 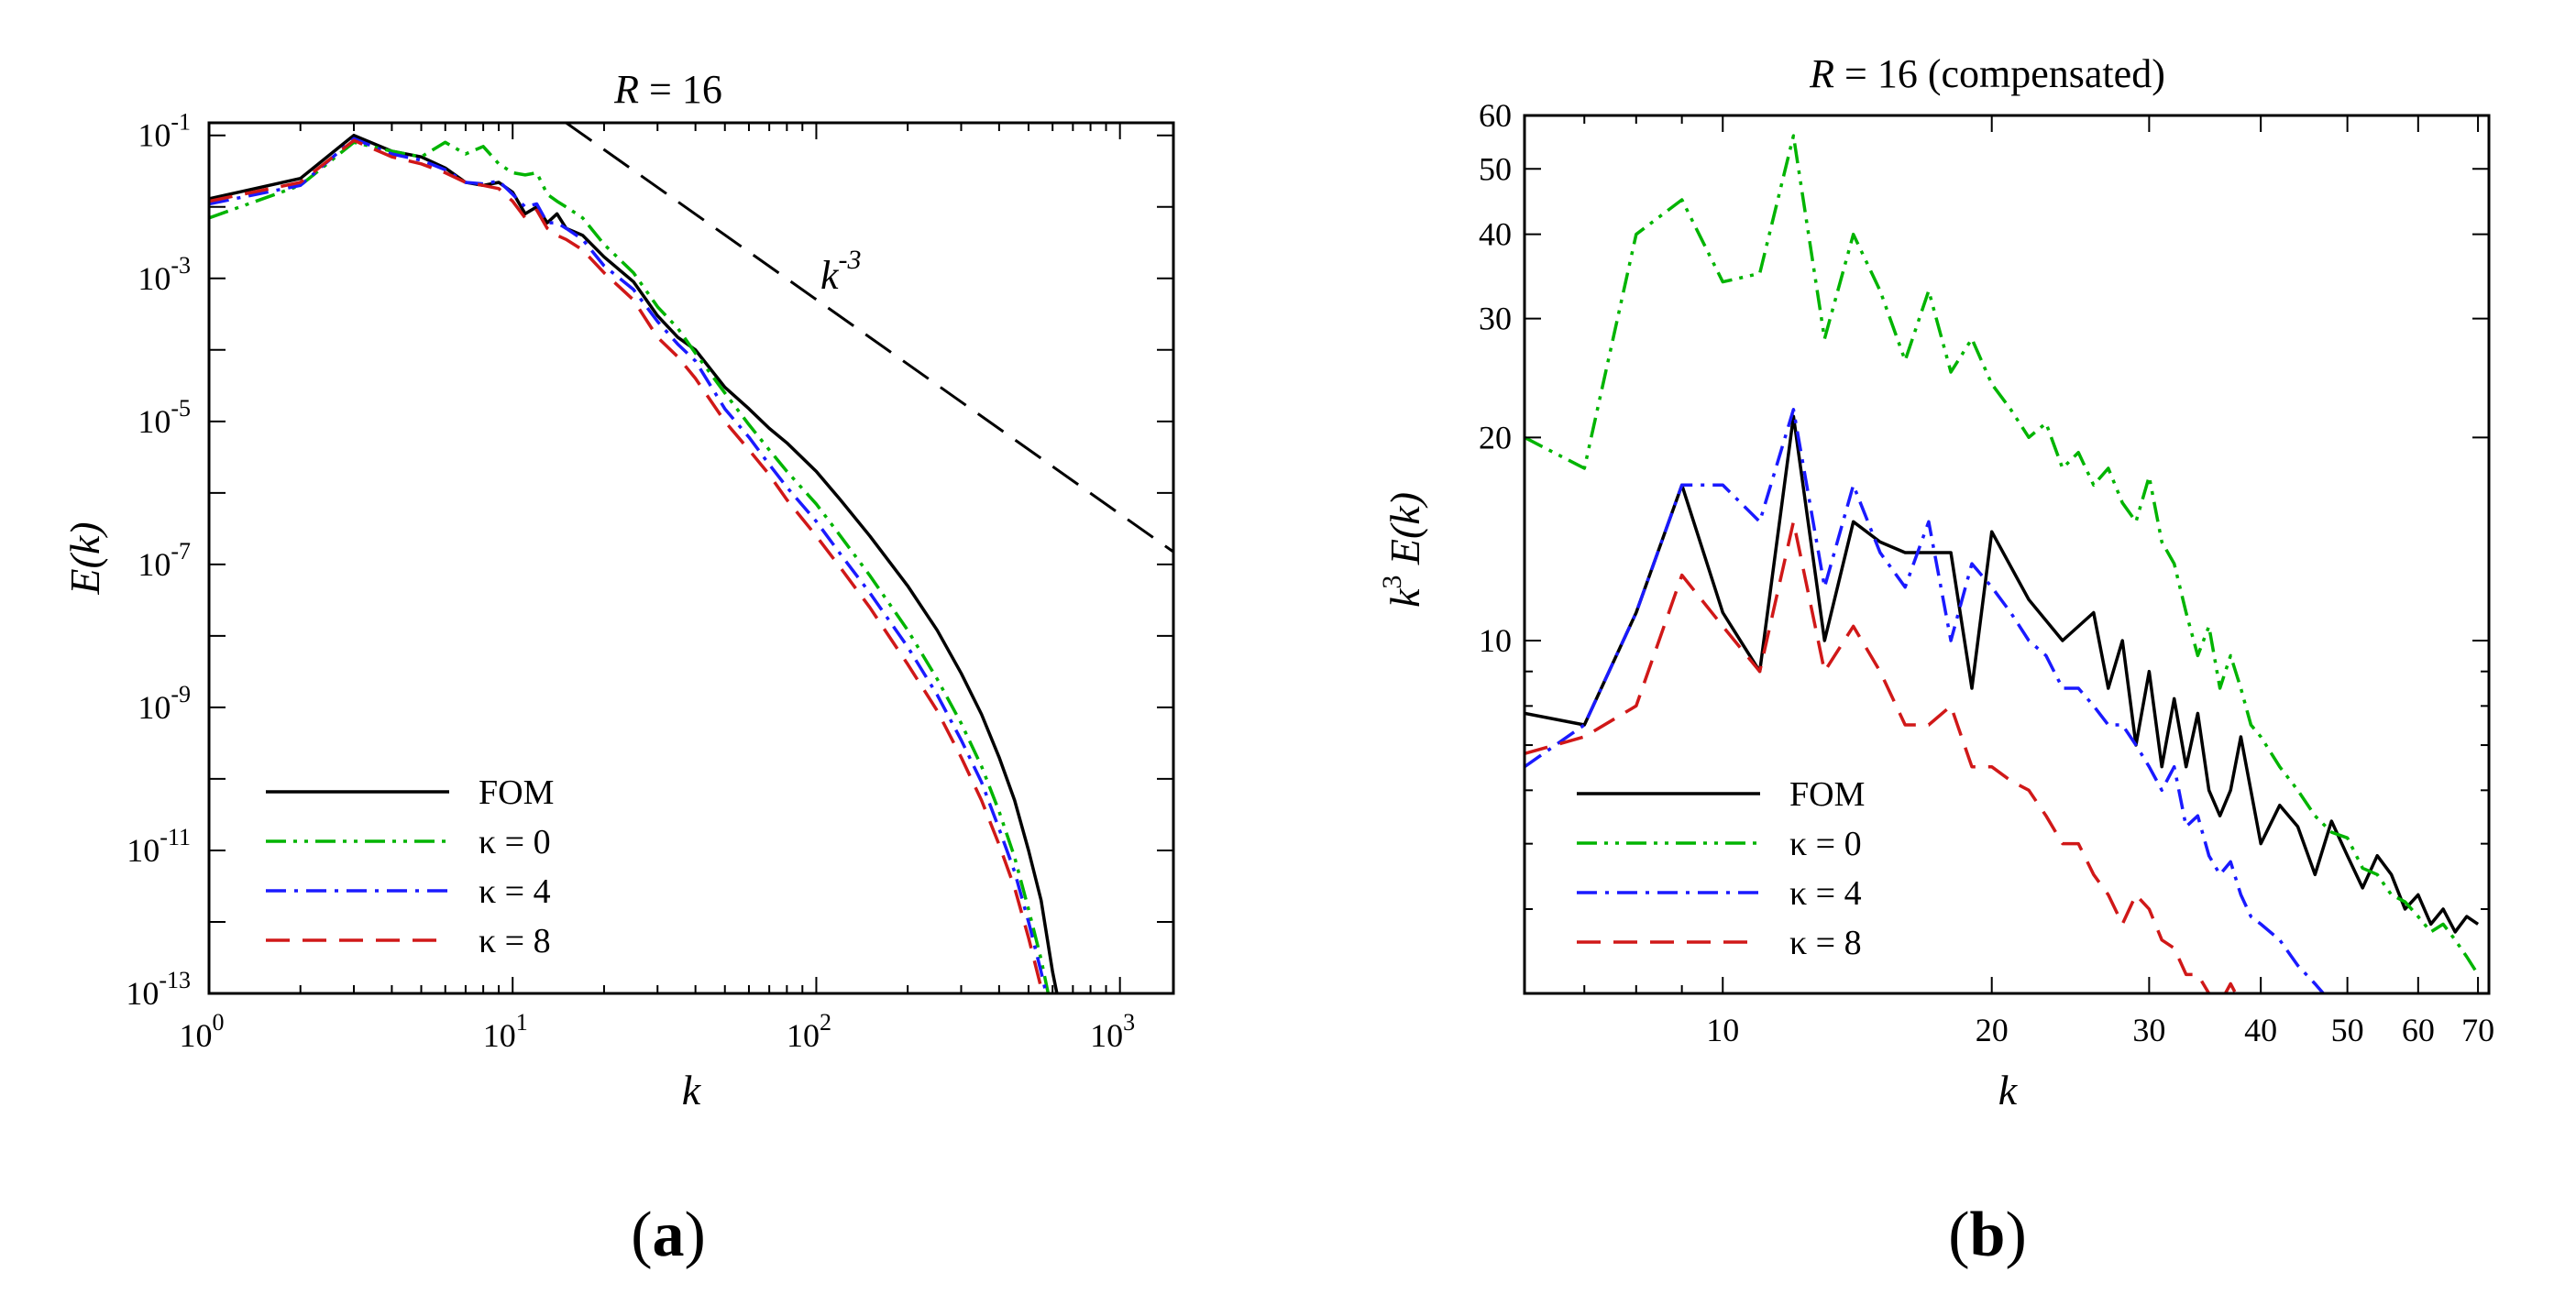 What do you see at coordinates (1992, 1030) in the screenshot?
I see `panel-b-x-tick-label: 20` at bounding box center [1992, 1030].